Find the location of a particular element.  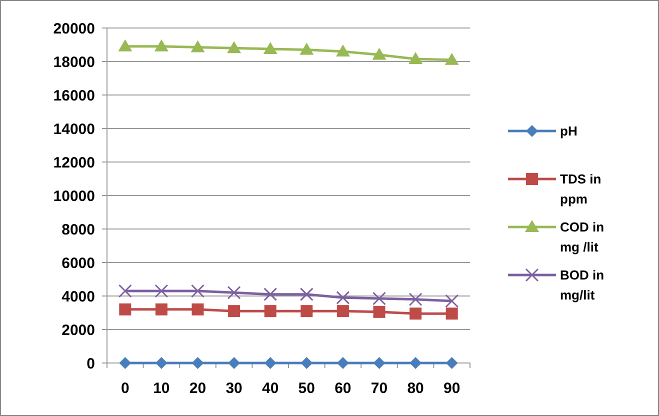

x-tick-label: 10 is located at coordinates (161, 388).